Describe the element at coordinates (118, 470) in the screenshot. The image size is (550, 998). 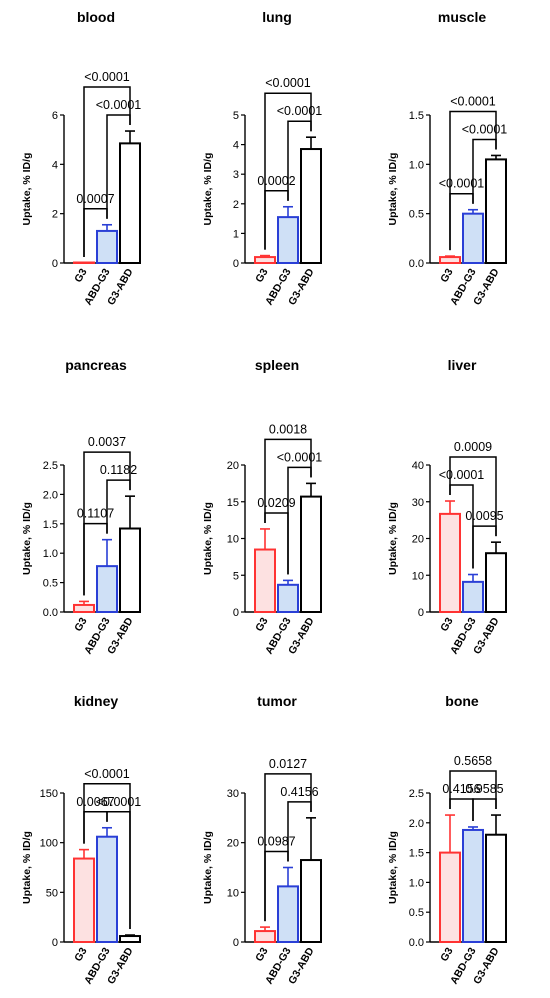
I see `p-value-label: 0.1182` at that location.